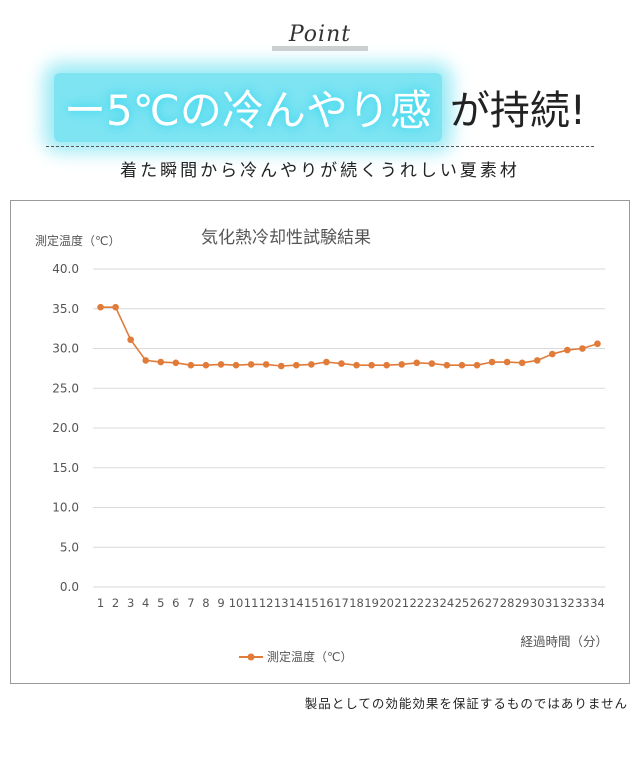 The image size is (640, 768). What do you see at coordinates (432, 603) in the screenshot?
I see `x-tick-label: 23` at bounding box center [432, 603].